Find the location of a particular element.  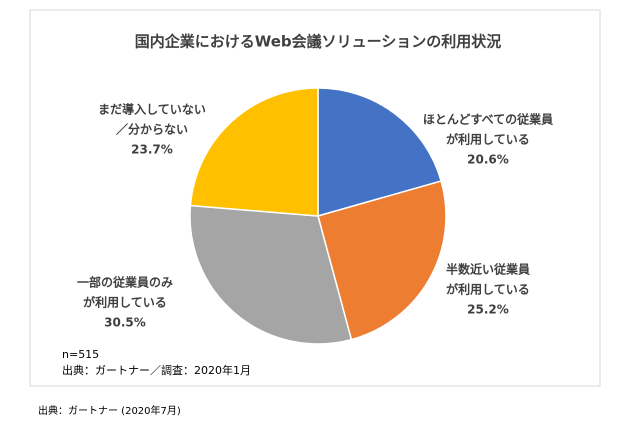

footer: 出典：ガートナー (2020年7月) is located at coordinates (109, 410).